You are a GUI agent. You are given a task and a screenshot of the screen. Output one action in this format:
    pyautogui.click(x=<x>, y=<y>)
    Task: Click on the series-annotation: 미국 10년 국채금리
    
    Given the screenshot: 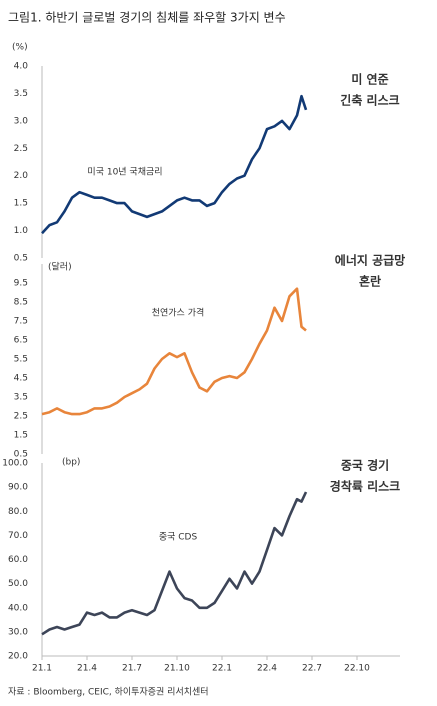 What is the action you would take?
    pyautogui.click(x=124, y=172)
    